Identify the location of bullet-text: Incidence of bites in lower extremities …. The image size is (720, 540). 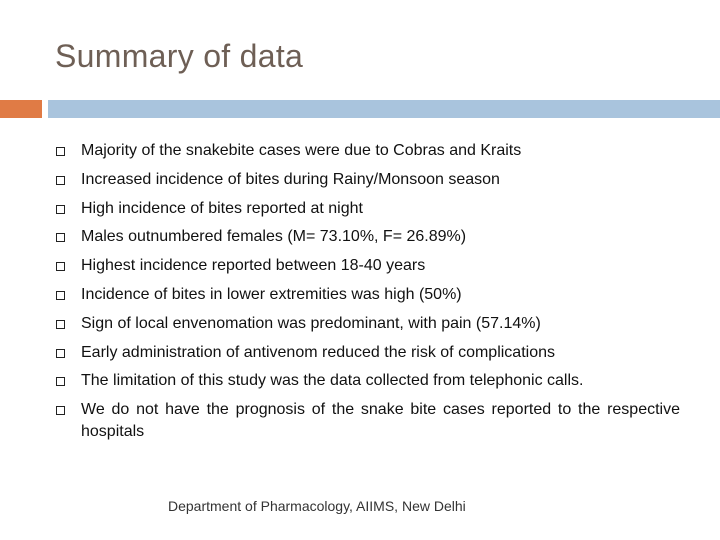
(271, 294).